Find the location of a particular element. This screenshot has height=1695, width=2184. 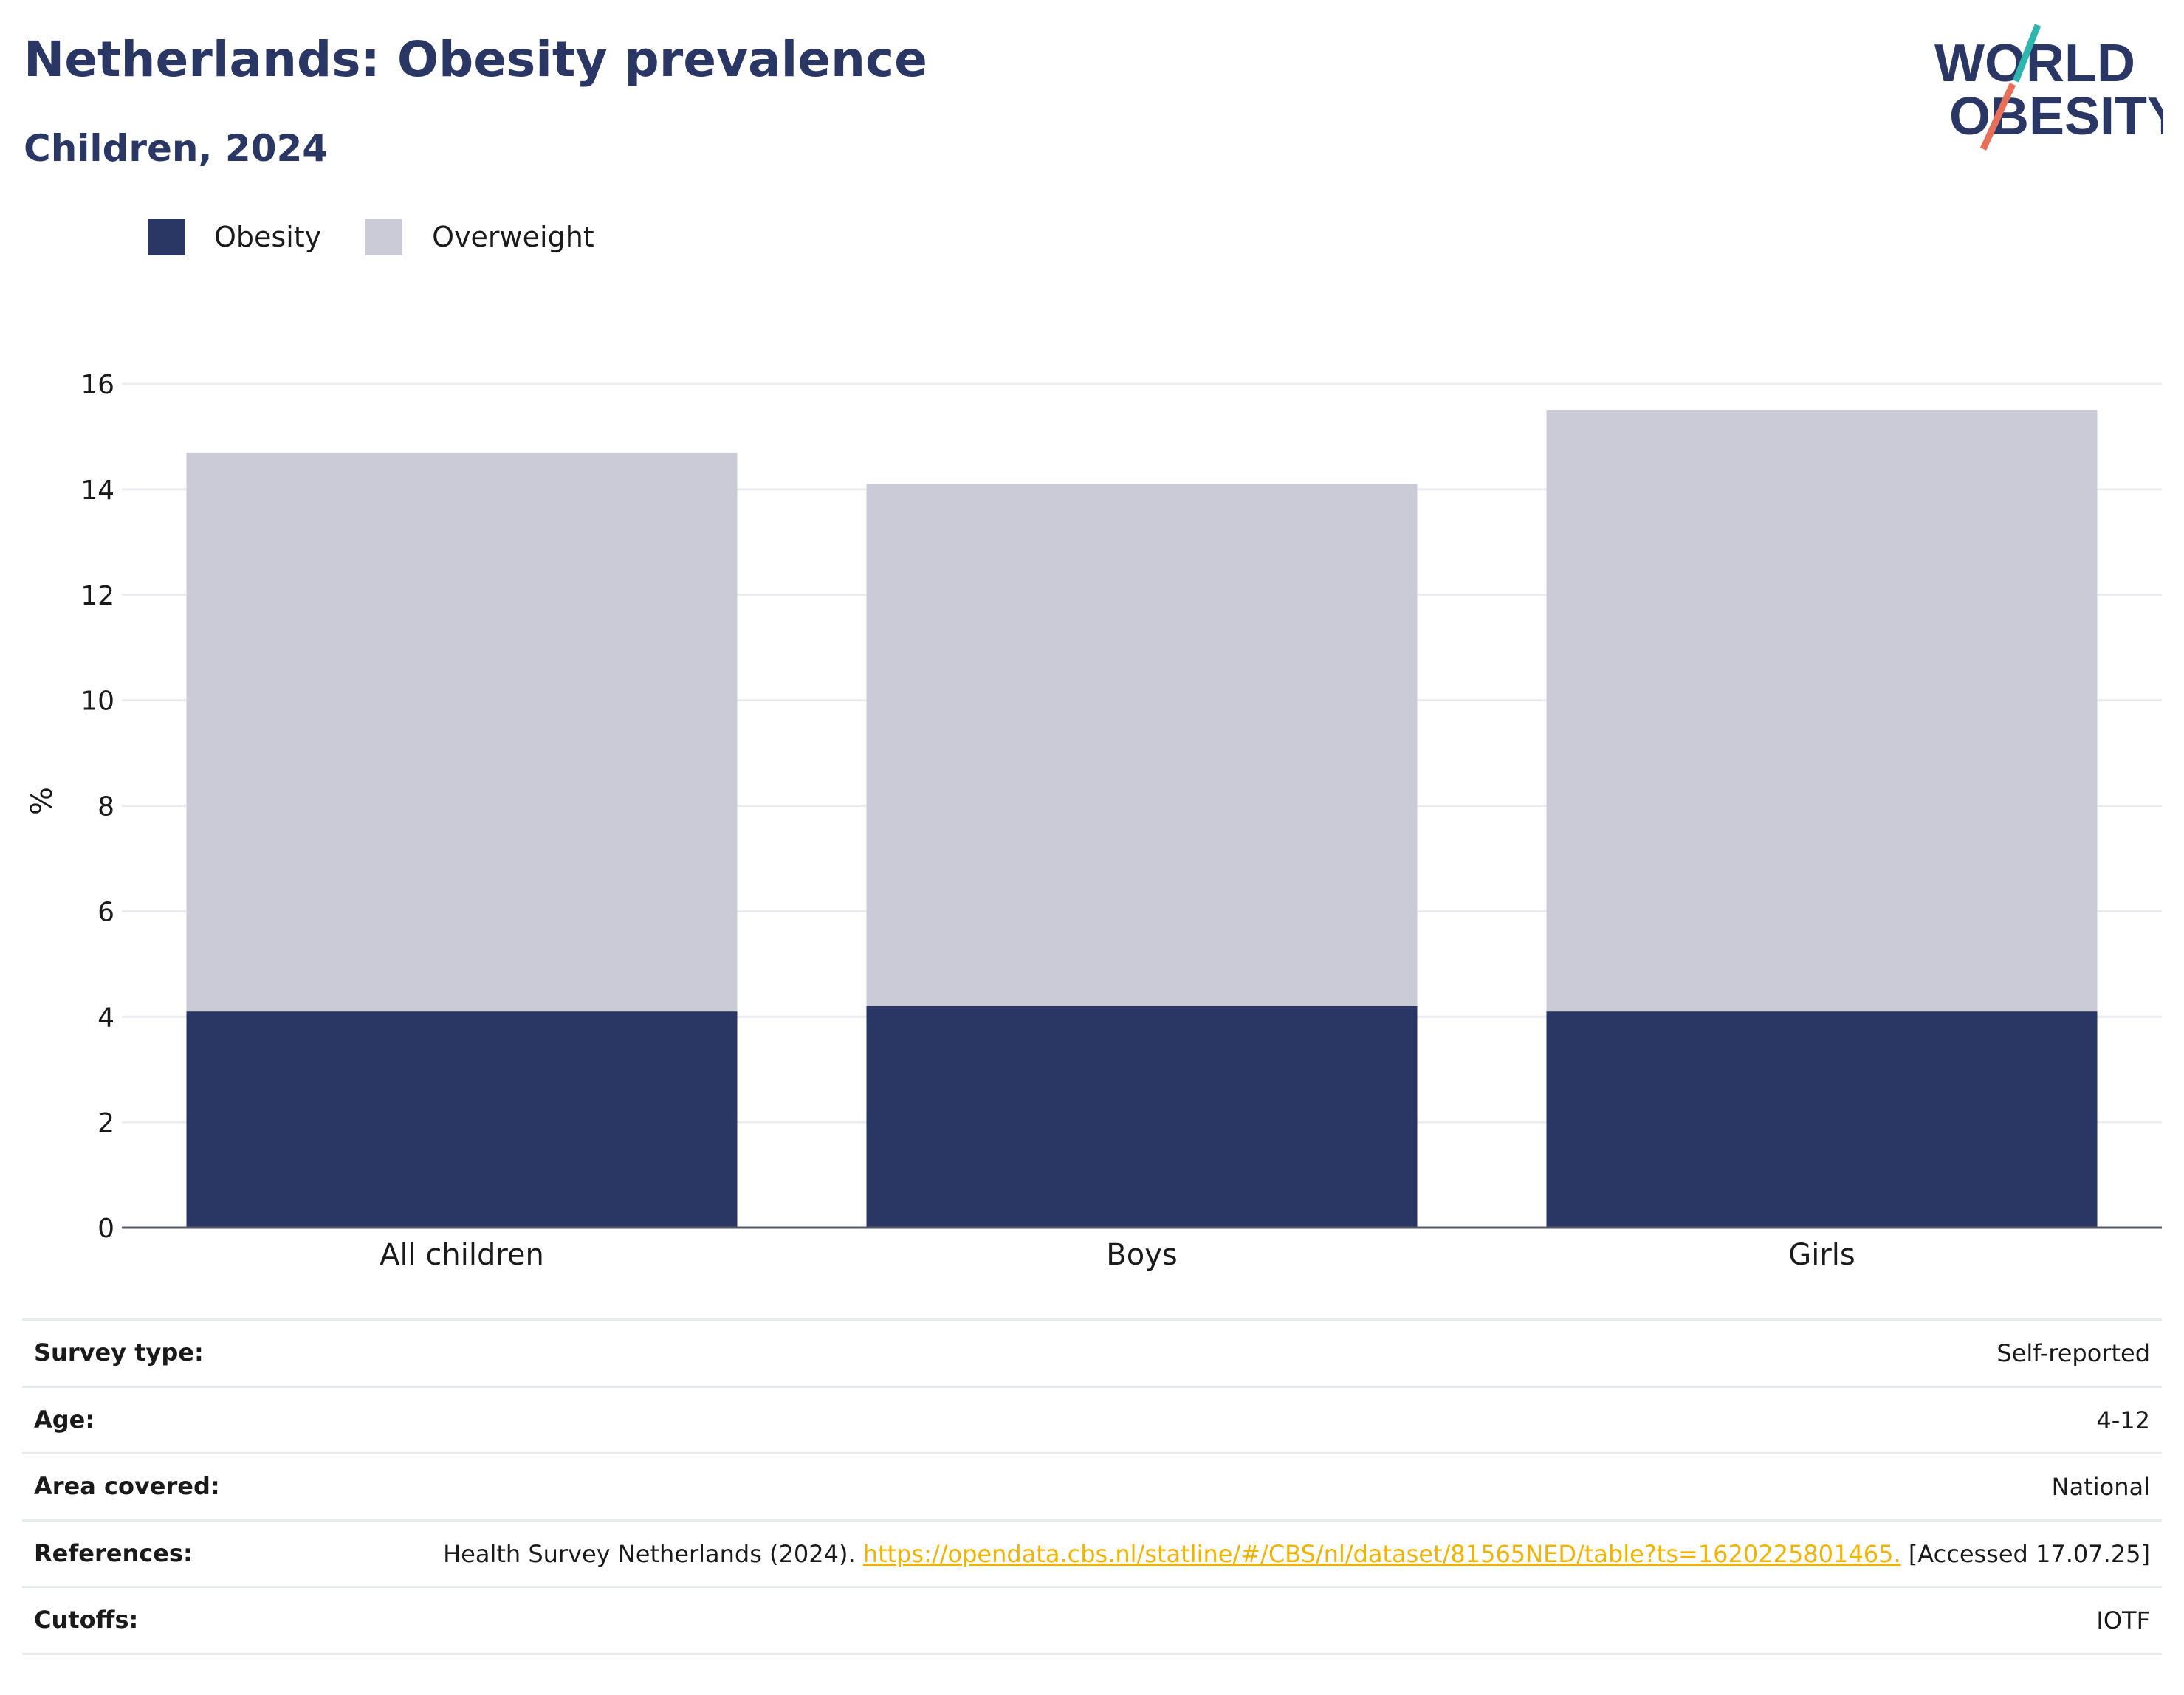

x-tick-label: Girls is located at coordinates (1821, 1255).